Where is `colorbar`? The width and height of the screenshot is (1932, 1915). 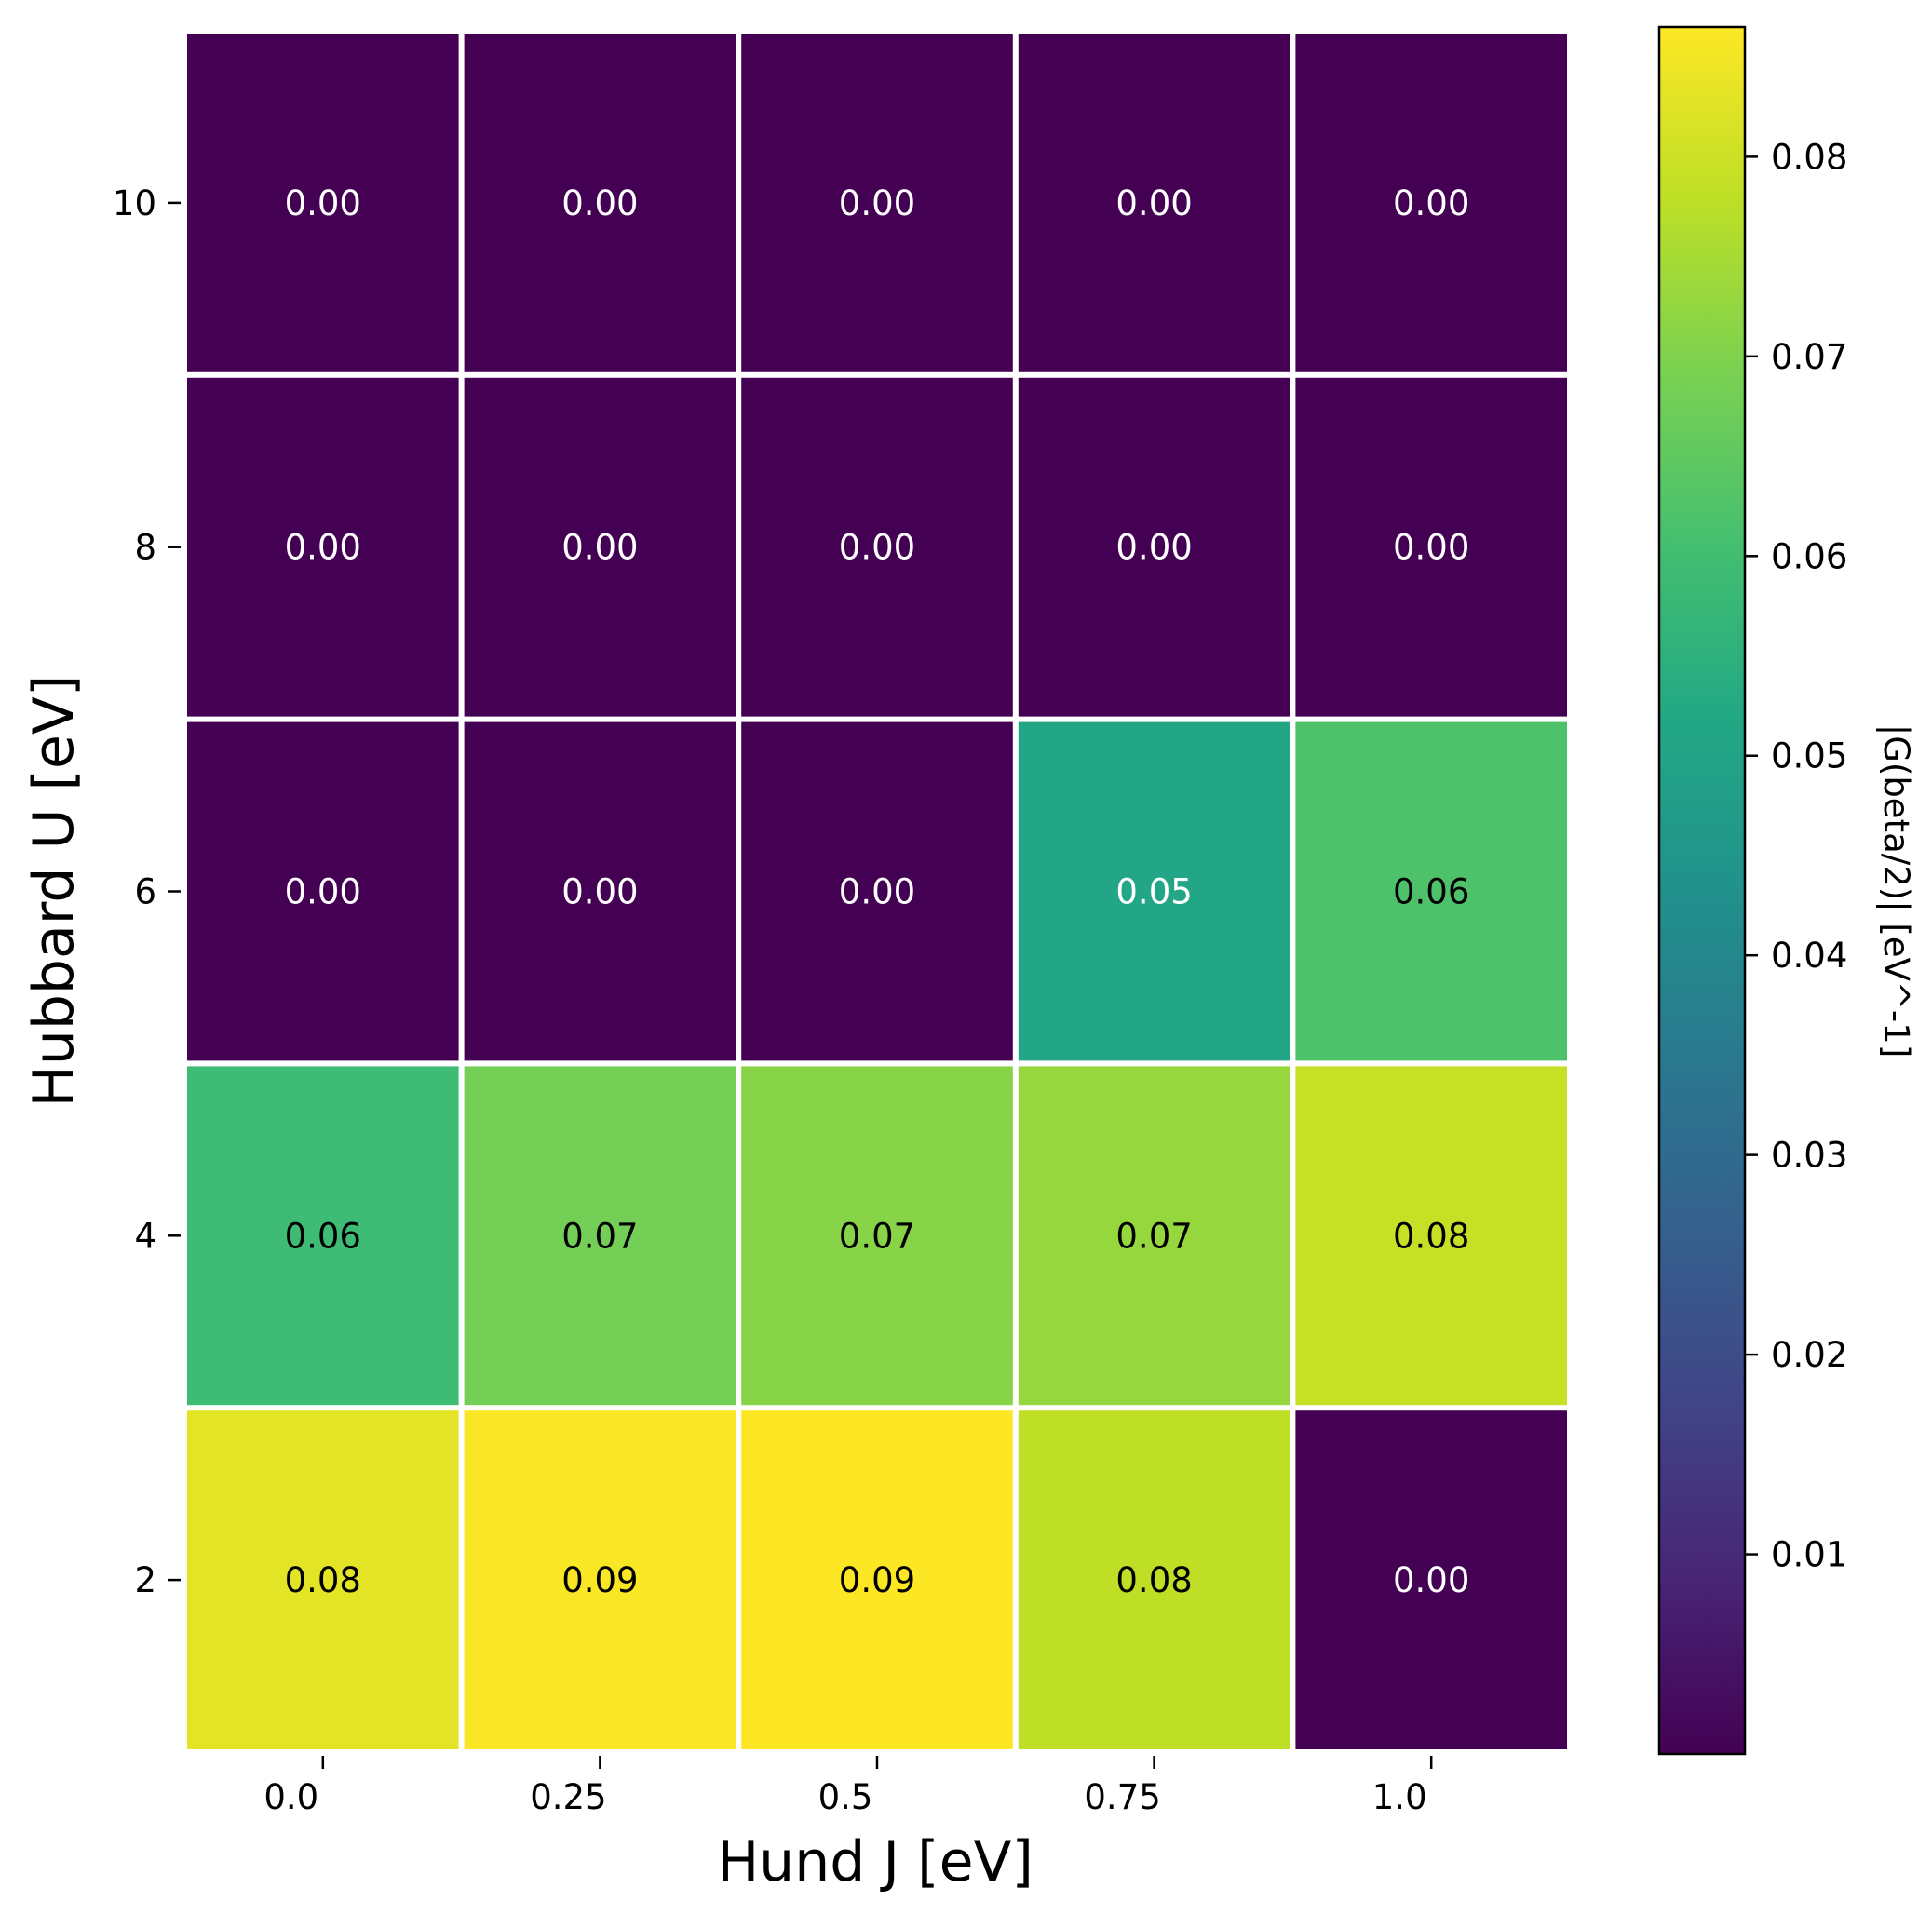
colorbar is located at coordinates (1702, 891).